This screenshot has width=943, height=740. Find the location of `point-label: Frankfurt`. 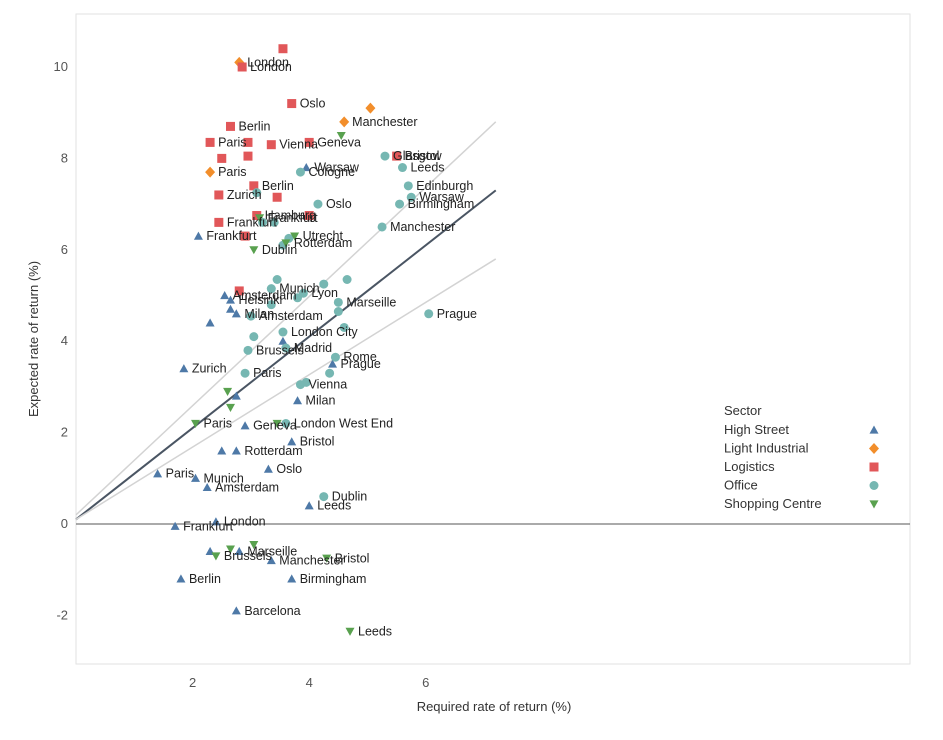

point-label: Frankfurt is located at coordinates (231, 236).